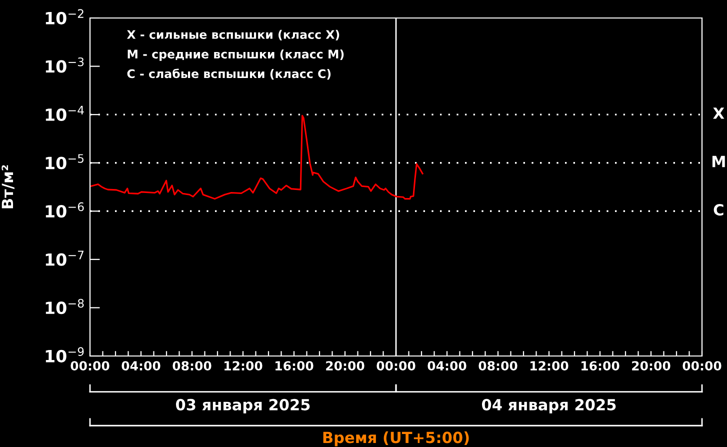 Image resolution: width=727 pixels, height=447 pixels. Describe the element at coordinates (65, 354) in the screenshot. I see `y-tick-label: 10$^{−9}$` at that location.